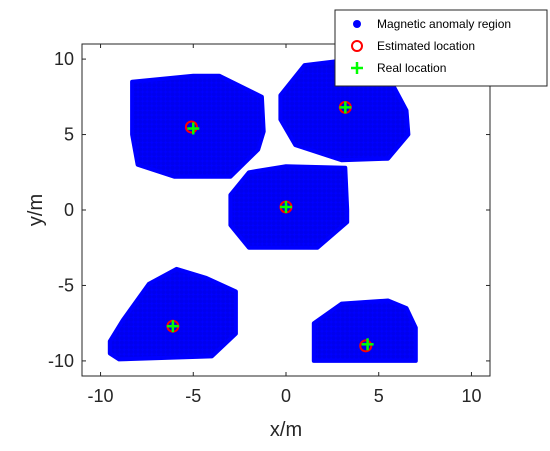 This screenshot has width=550, height=451. I want to click on y-axis-label: y/m, so click(36, 210).